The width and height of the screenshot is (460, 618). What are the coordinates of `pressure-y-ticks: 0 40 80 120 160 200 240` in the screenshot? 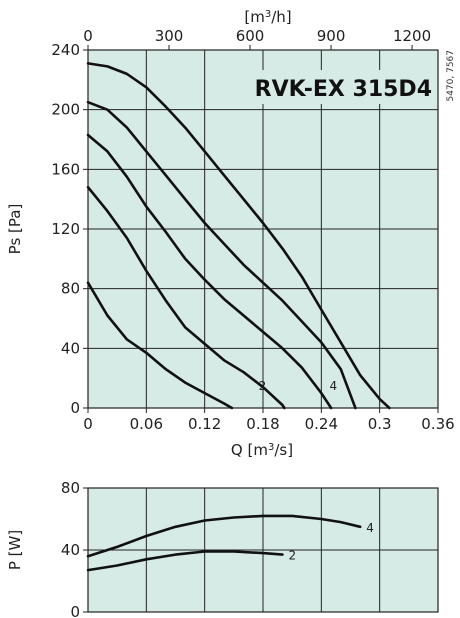 It's located at (69, 229).